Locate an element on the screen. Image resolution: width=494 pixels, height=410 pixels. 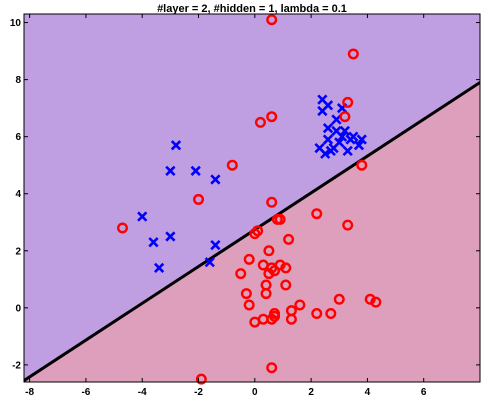
y-tick-label: 10 is located at coordinates (16, 23).